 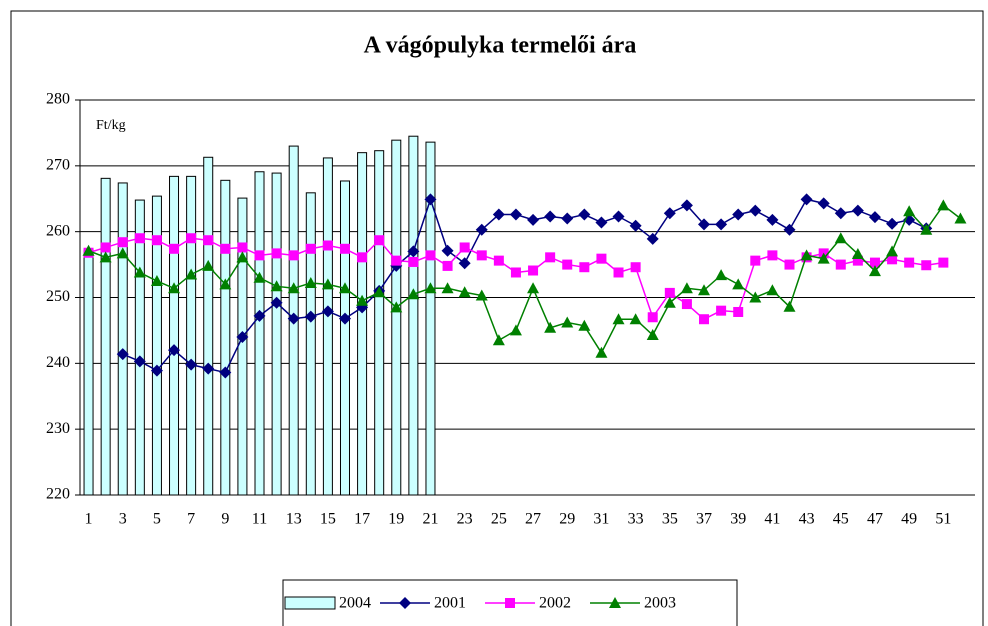 I want to click on legend-label: 2001, so click(x=450, y=603).